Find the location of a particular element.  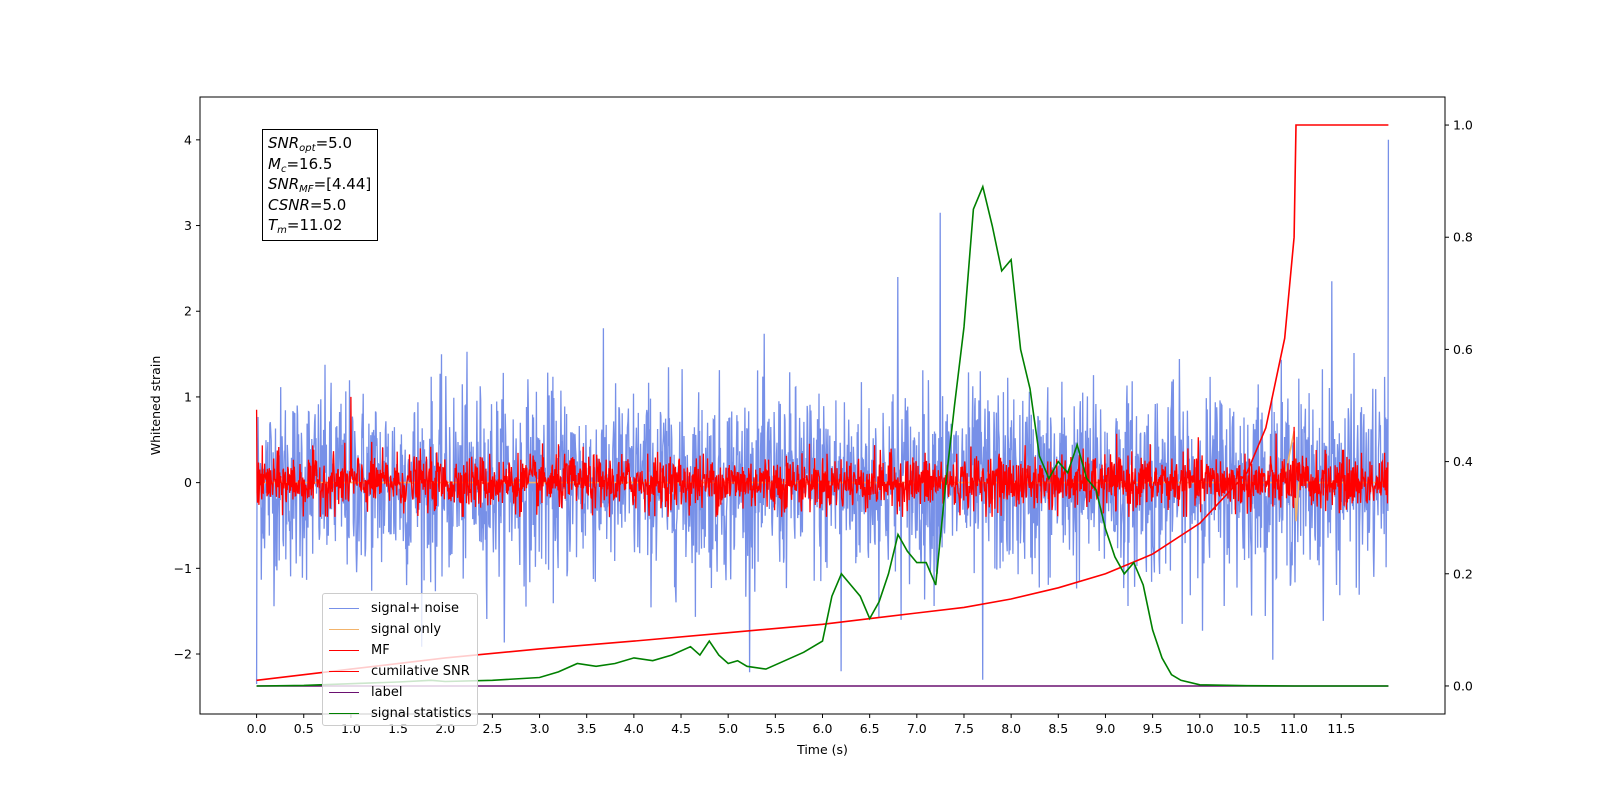

x-tick-label: 9.5 is located at coordinates (1153, 728).